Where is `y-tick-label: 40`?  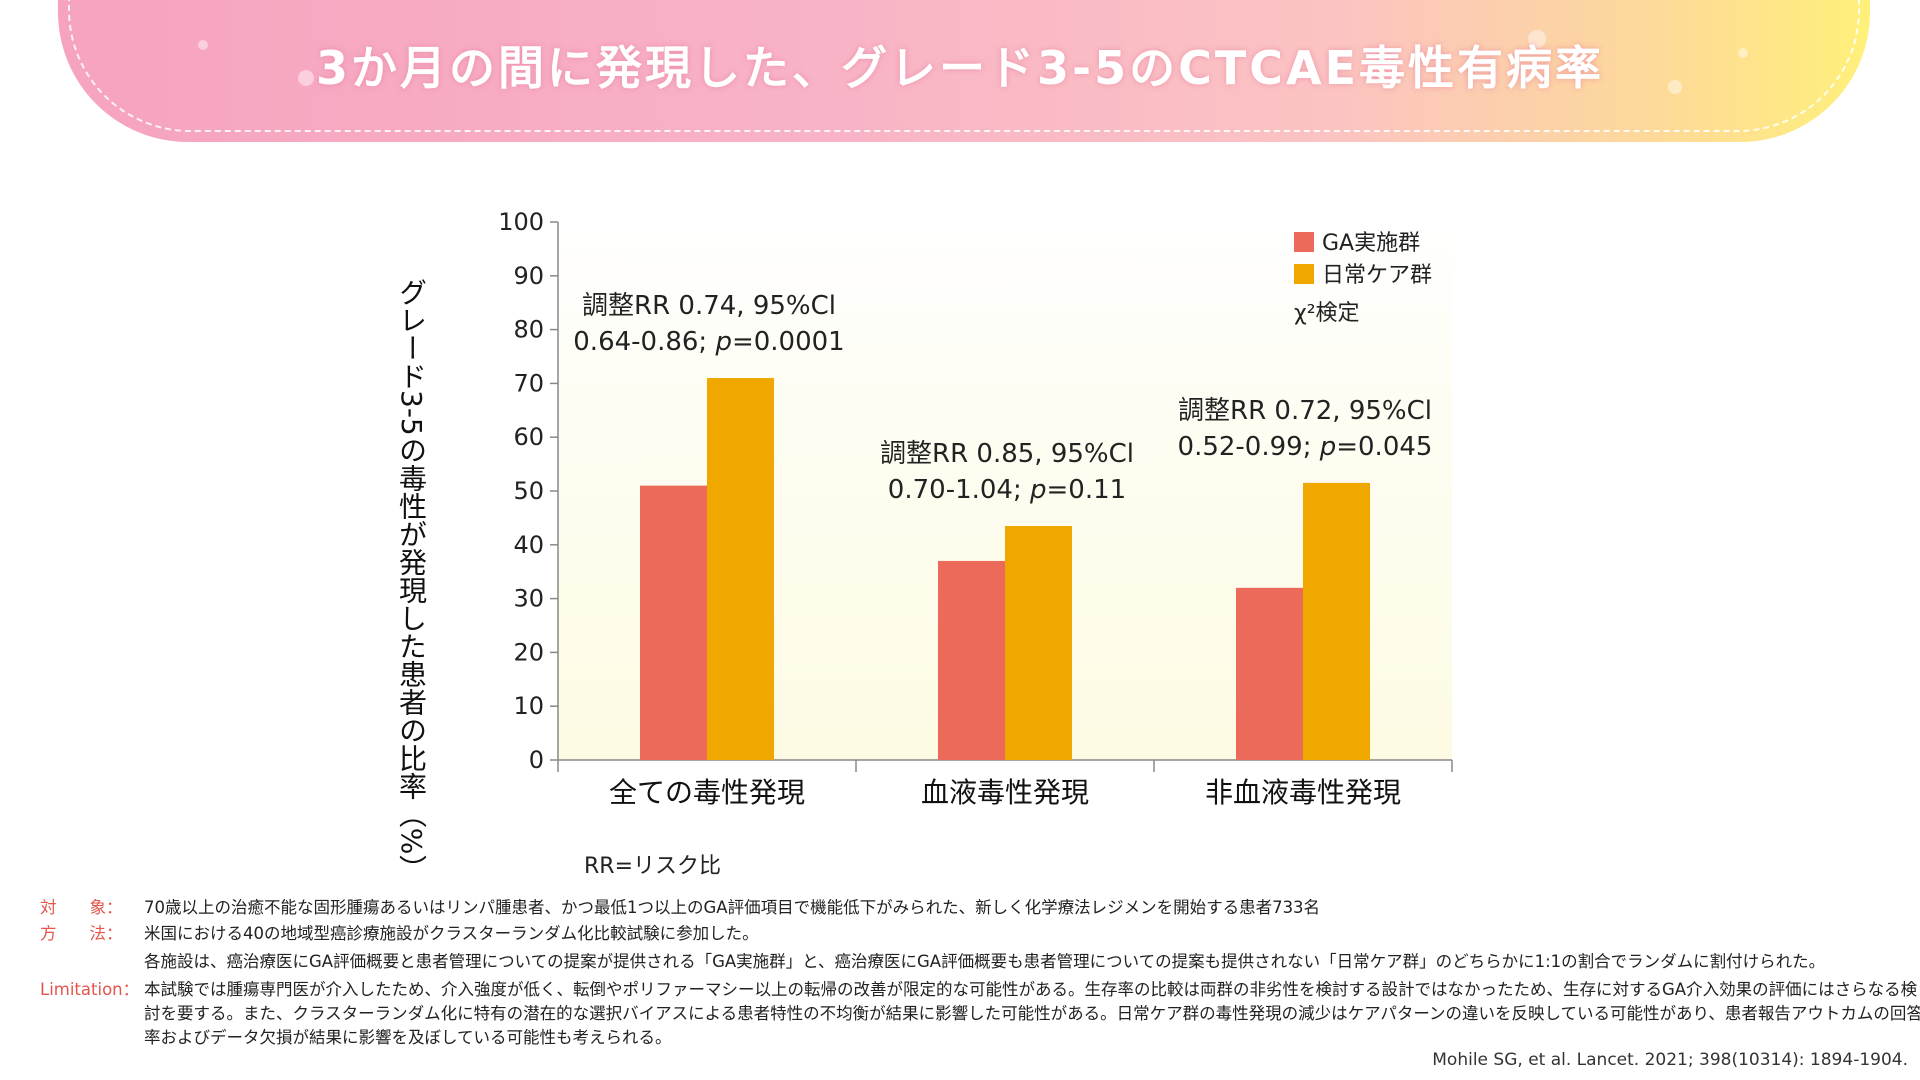 y-tick-label: 40 is located at coordinates (528, 545).